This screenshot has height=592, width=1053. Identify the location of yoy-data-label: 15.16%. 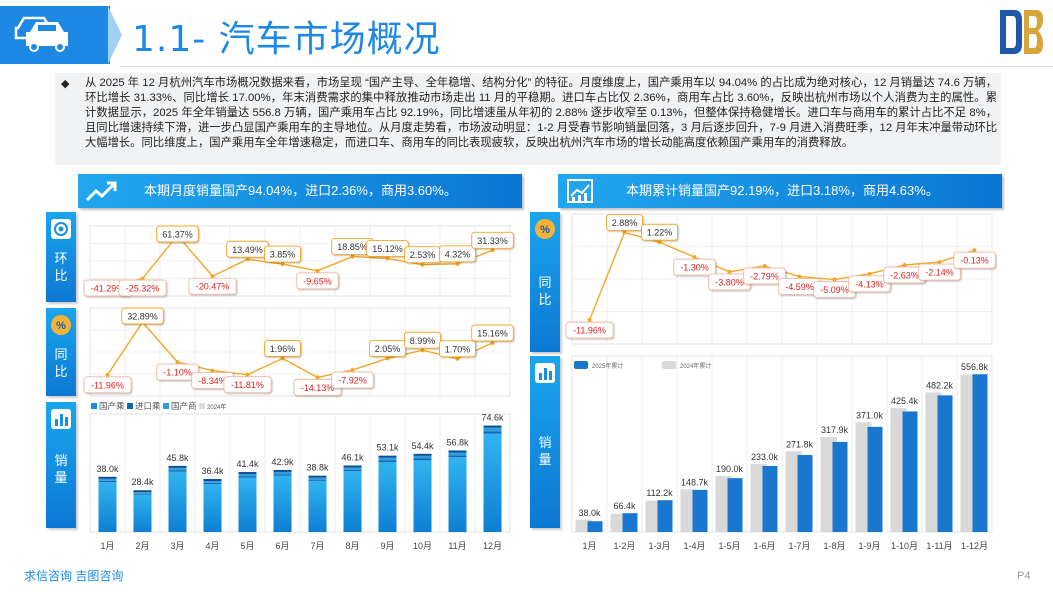
(492, 334).